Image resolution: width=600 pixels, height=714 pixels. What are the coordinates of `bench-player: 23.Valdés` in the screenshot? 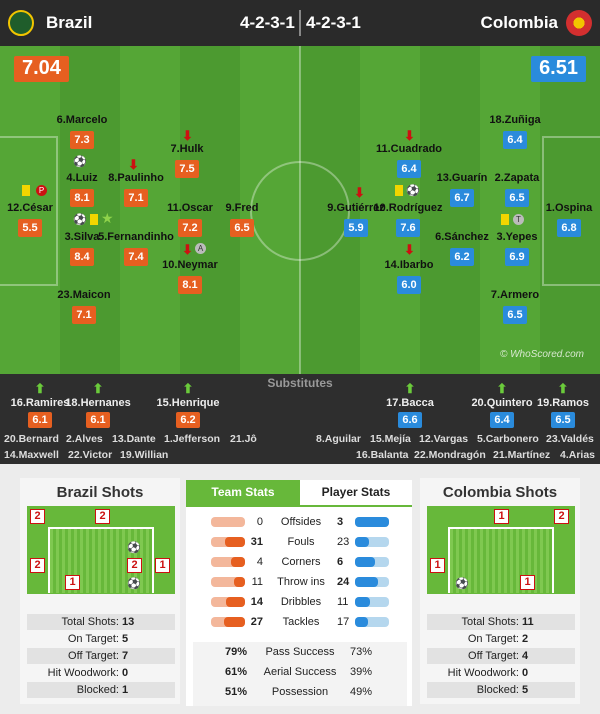 It's located at (570, 439).